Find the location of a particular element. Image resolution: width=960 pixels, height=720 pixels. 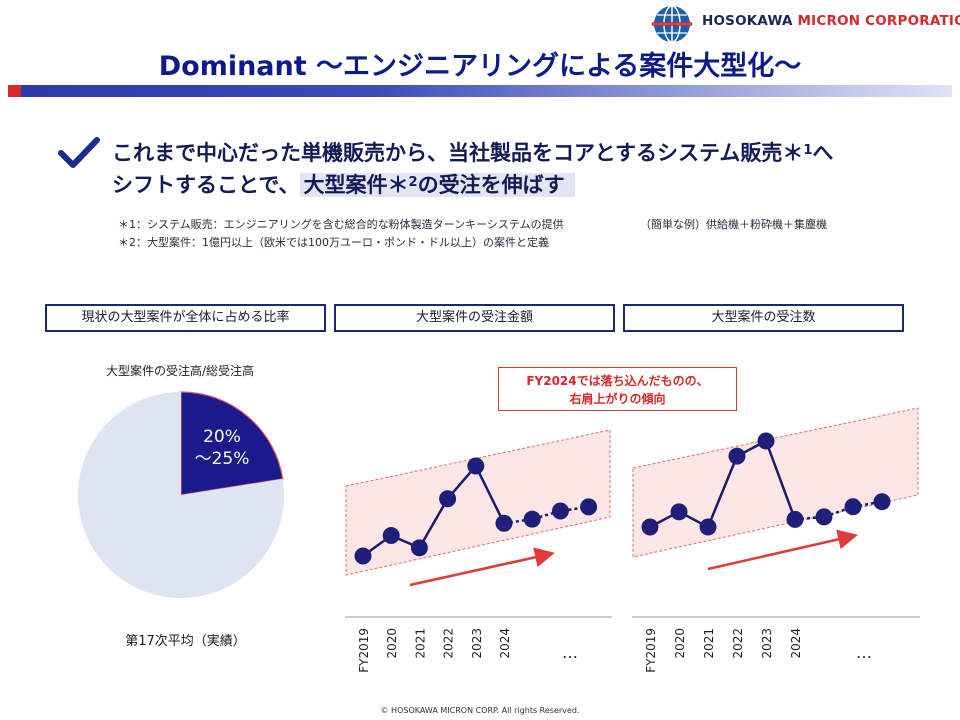

panel-title-order-amount: 大型案件の受注金額 is located at coordinates (474, 318).